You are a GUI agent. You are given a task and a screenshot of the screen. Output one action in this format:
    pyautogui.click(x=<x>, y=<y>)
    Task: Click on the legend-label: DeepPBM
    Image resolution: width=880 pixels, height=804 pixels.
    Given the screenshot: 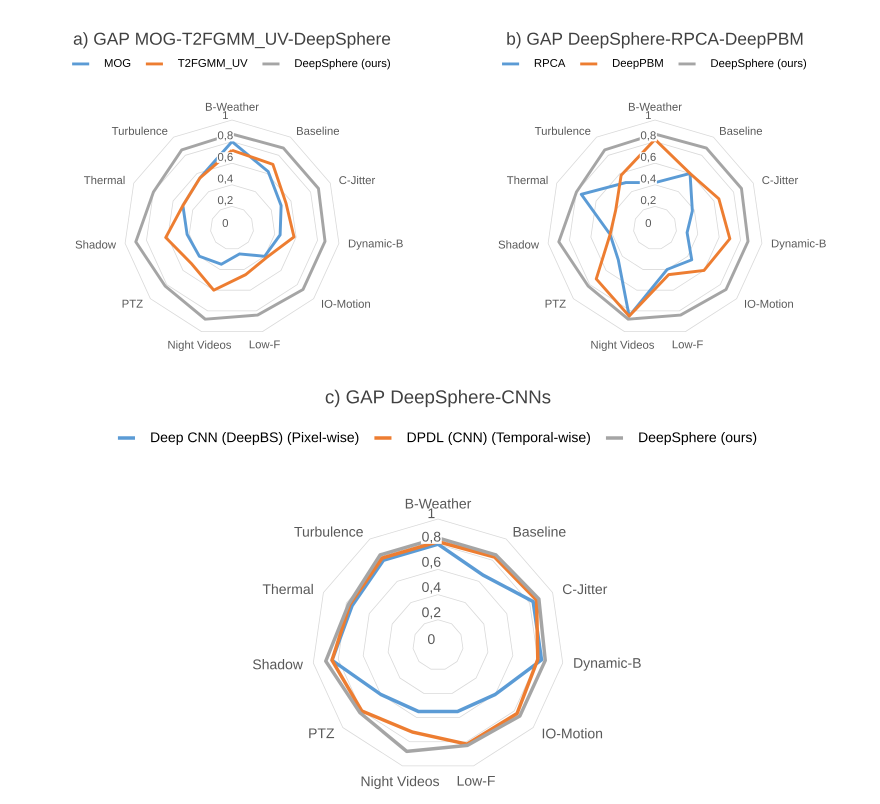 What is the action you would take?
    pyautogui.click(x=637, y=64)
    